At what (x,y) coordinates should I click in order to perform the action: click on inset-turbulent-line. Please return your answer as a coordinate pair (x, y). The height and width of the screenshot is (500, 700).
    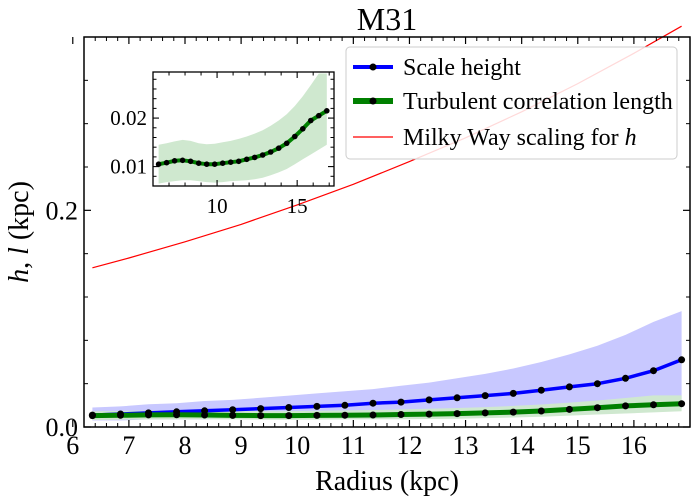
    Looking at the image, I should click on (243, 138).